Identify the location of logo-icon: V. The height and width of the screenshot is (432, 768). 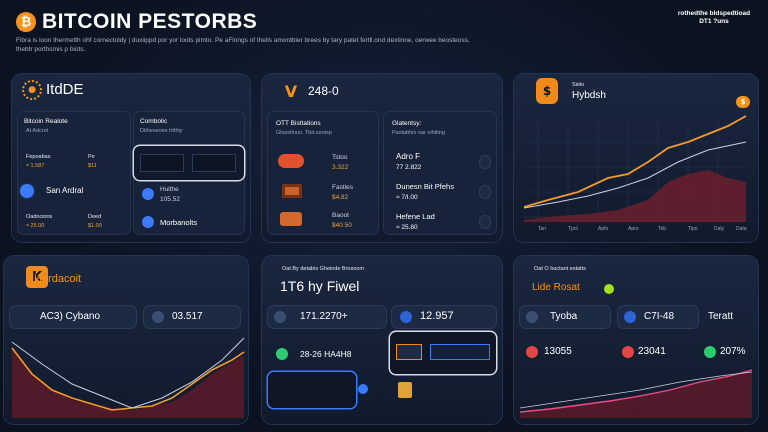
(291, 91).